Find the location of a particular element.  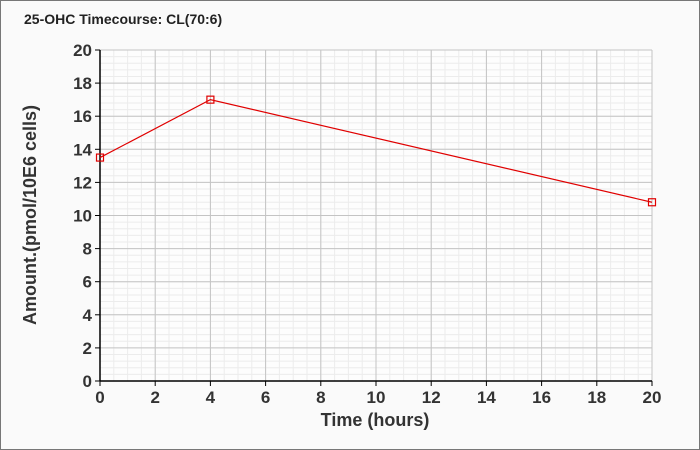

y-axis-label: Amount.(pmol/10E6 cells) is located at coordinates (30, 215).